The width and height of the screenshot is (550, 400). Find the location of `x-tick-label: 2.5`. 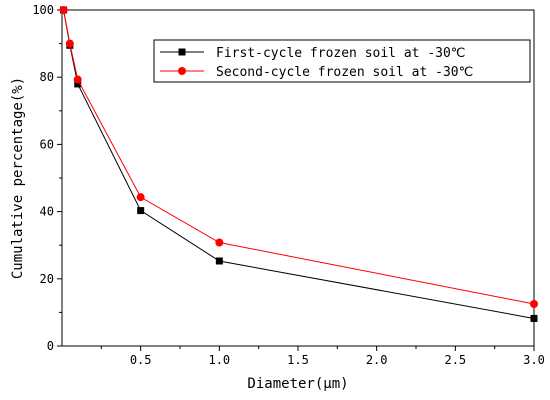

x-tick-label: 2.5 is located at coordinates (455, 360).